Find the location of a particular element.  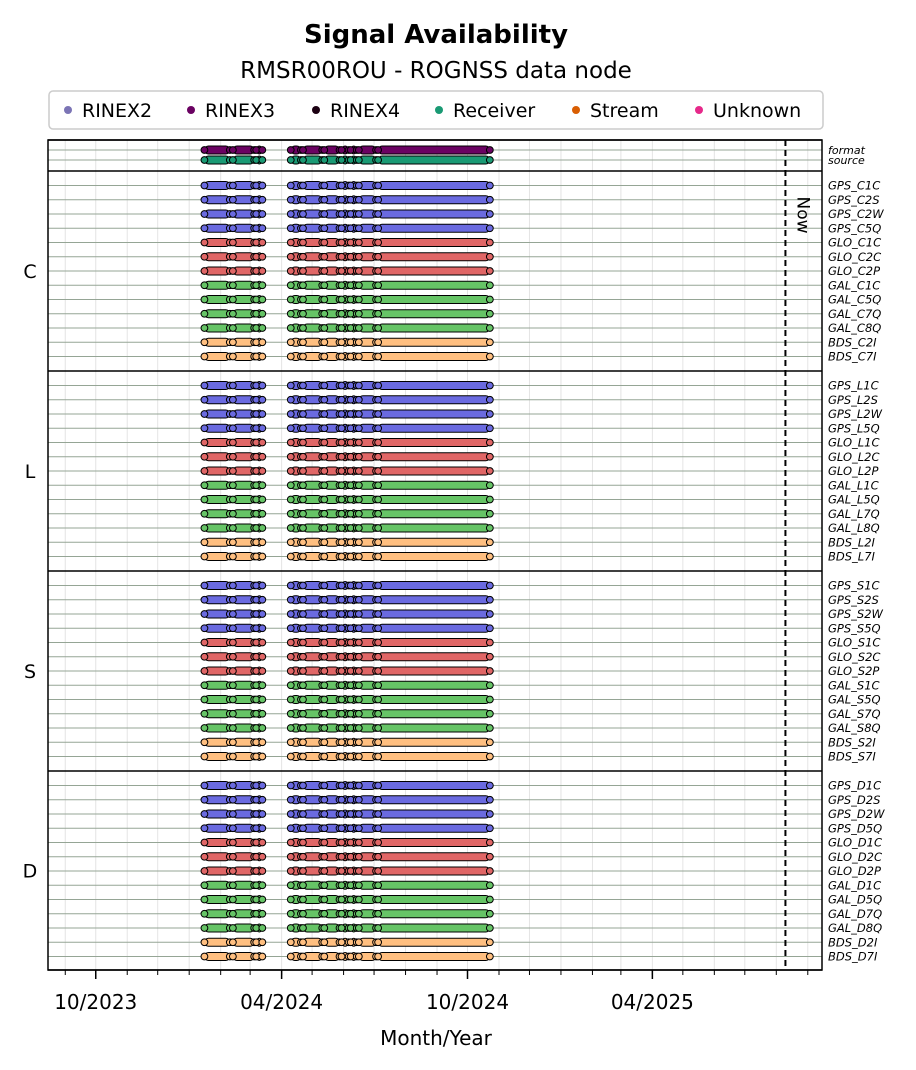

bar-start-gps_s2w is located at coordinates (358, 614).